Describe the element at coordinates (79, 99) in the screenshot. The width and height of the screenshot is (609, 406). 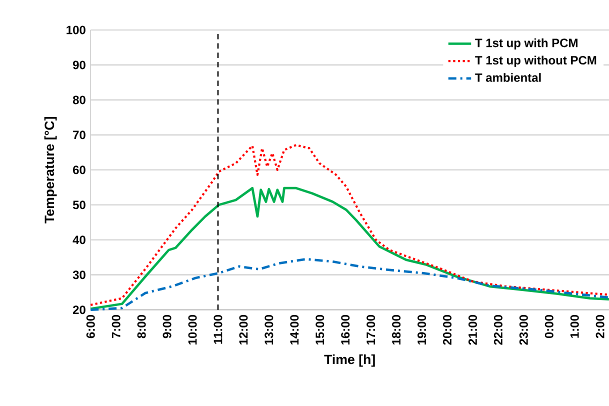
I see `y-tick-label: 80` at that location.